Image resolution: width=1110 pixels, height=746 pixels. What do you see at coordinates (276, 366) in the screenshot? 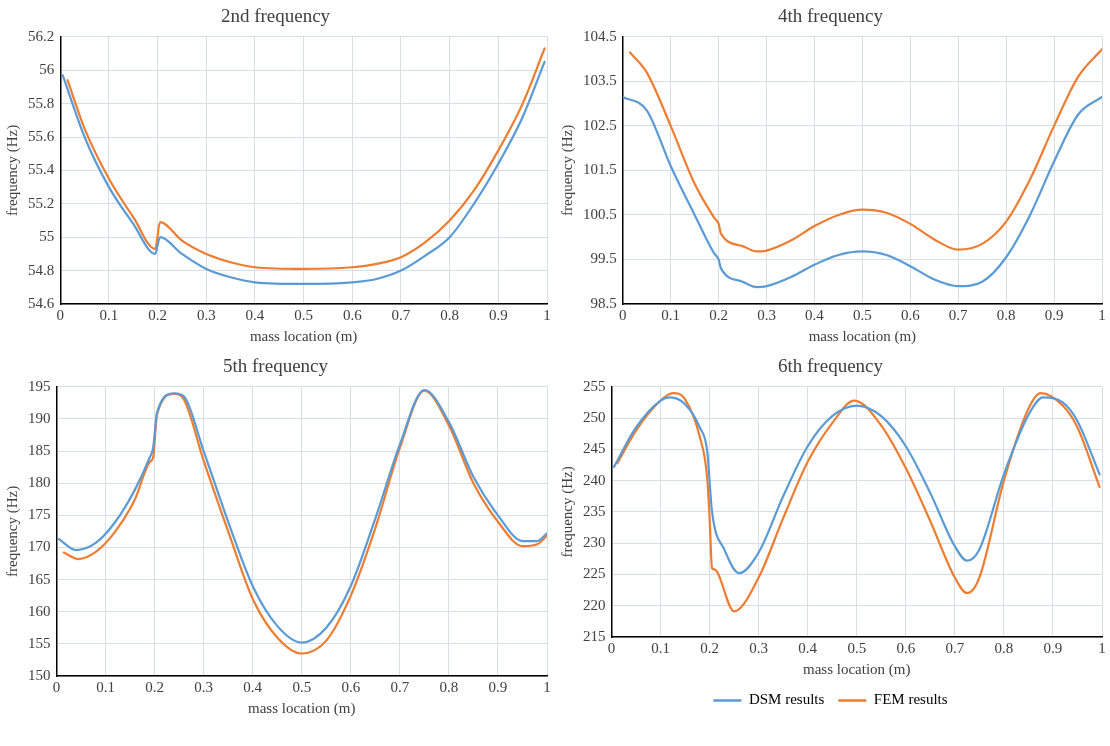
I see `chart-title: 5th frequency` at bounding box center [276, 366].